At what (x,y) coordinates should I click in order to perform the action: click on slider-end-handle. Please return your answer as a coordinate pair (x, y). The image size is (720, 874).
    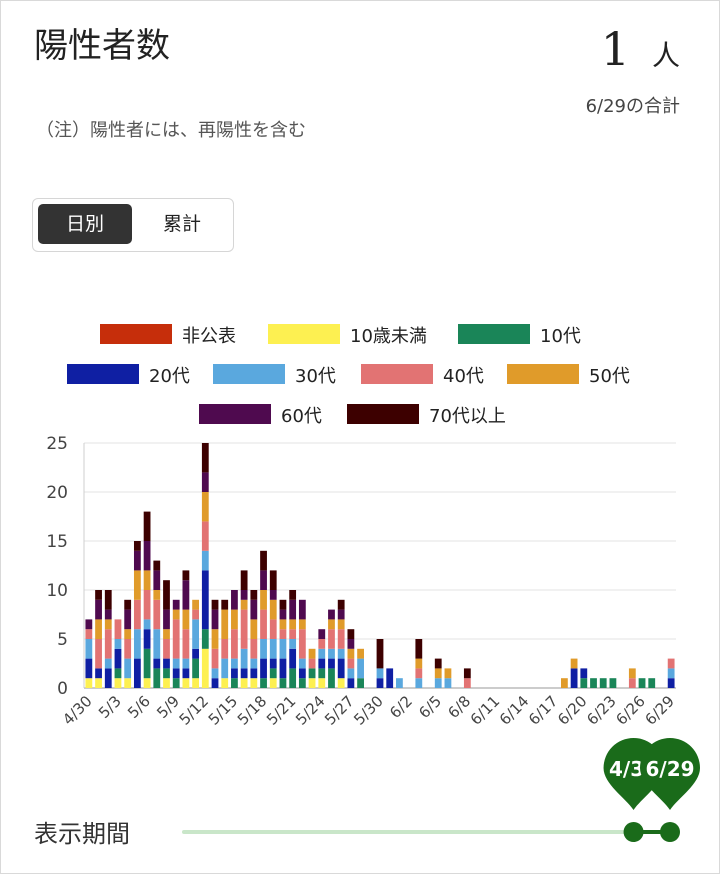
    Looking at the image, I should click on (670, 832).